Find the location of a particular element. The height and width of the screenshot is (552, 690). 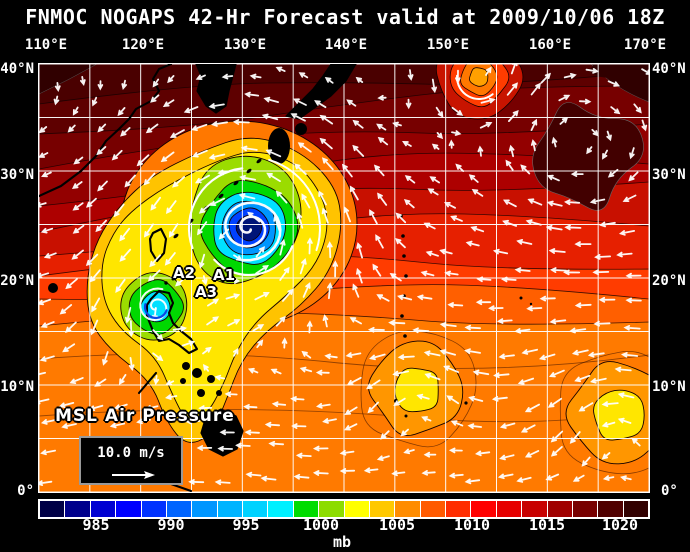

lat-label-right-0: 0° is located at coordinates (669, 491).